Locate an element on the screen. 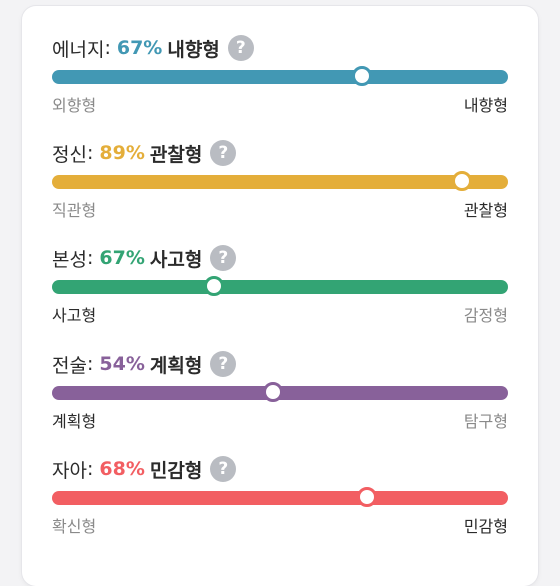 This screenshot has width=560, height=586. trait-title: 자아:68% 민감형 ? is located at coordinates (144, 469).